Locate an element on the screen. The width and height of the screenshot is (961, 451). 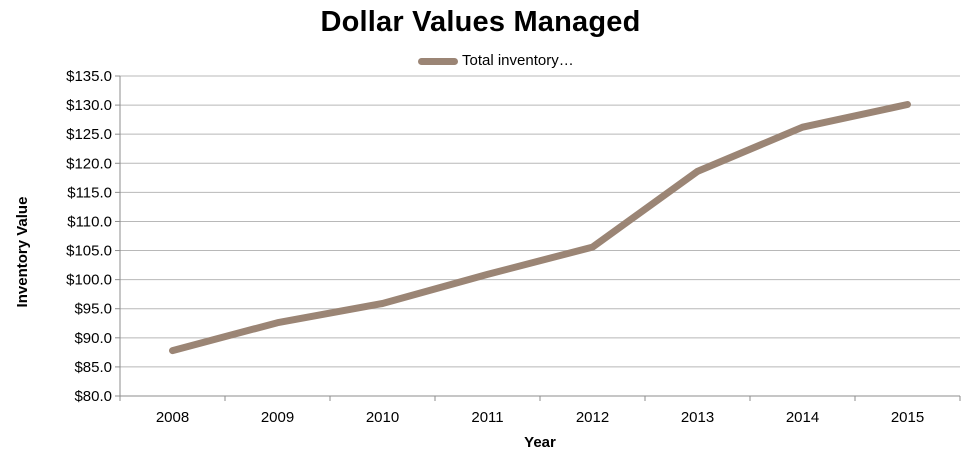
y-axis-title: Inventory Value is located at coordinates (22, 252).